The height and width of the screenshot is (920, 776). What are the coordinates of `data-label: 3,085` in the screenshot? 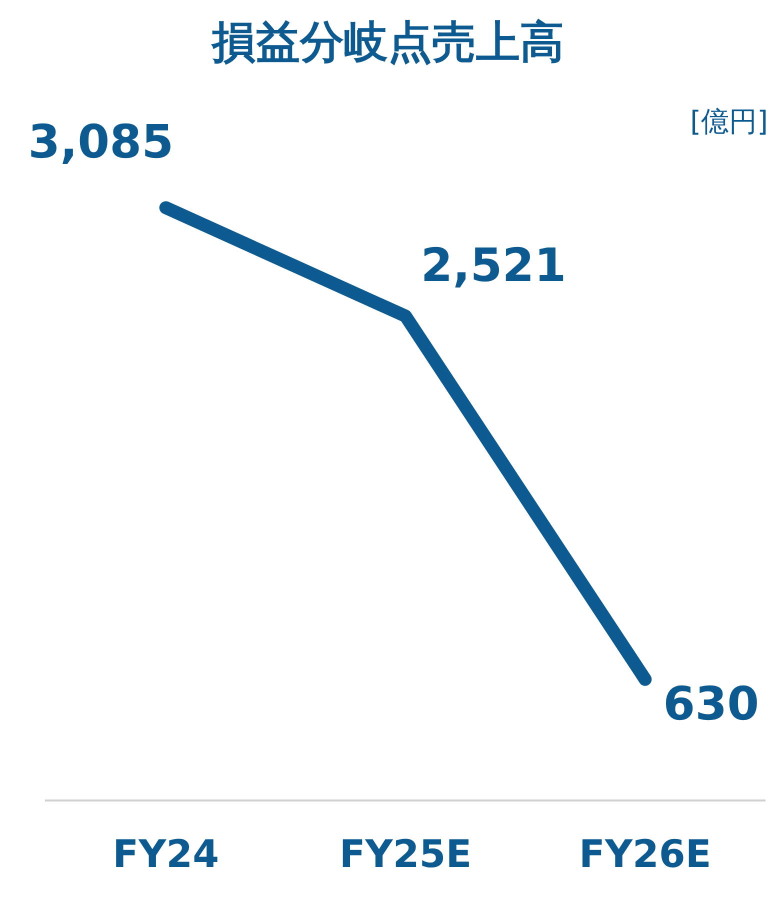 It's located at (101, 141).